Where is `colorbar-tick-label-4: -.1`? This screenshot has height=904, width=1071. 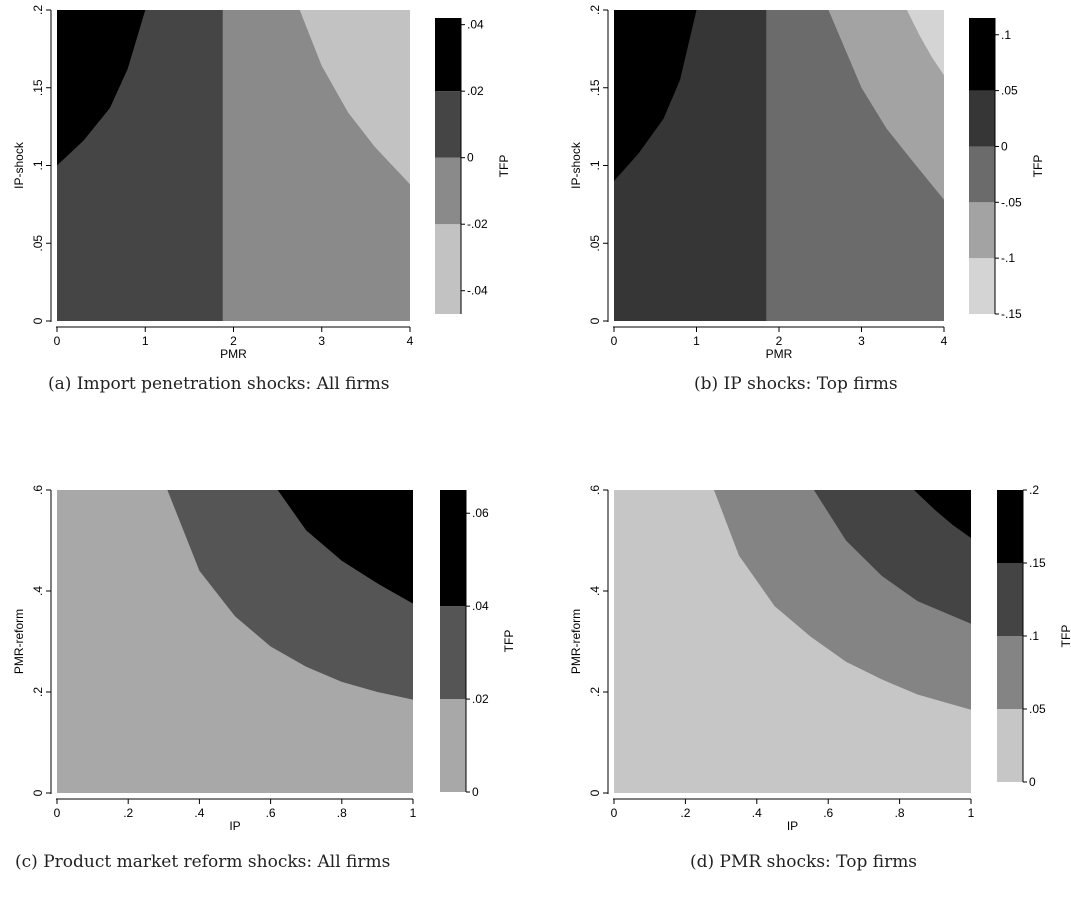 colorbar-tick-label-4: -.1 is located at coordinates (1008, 258).